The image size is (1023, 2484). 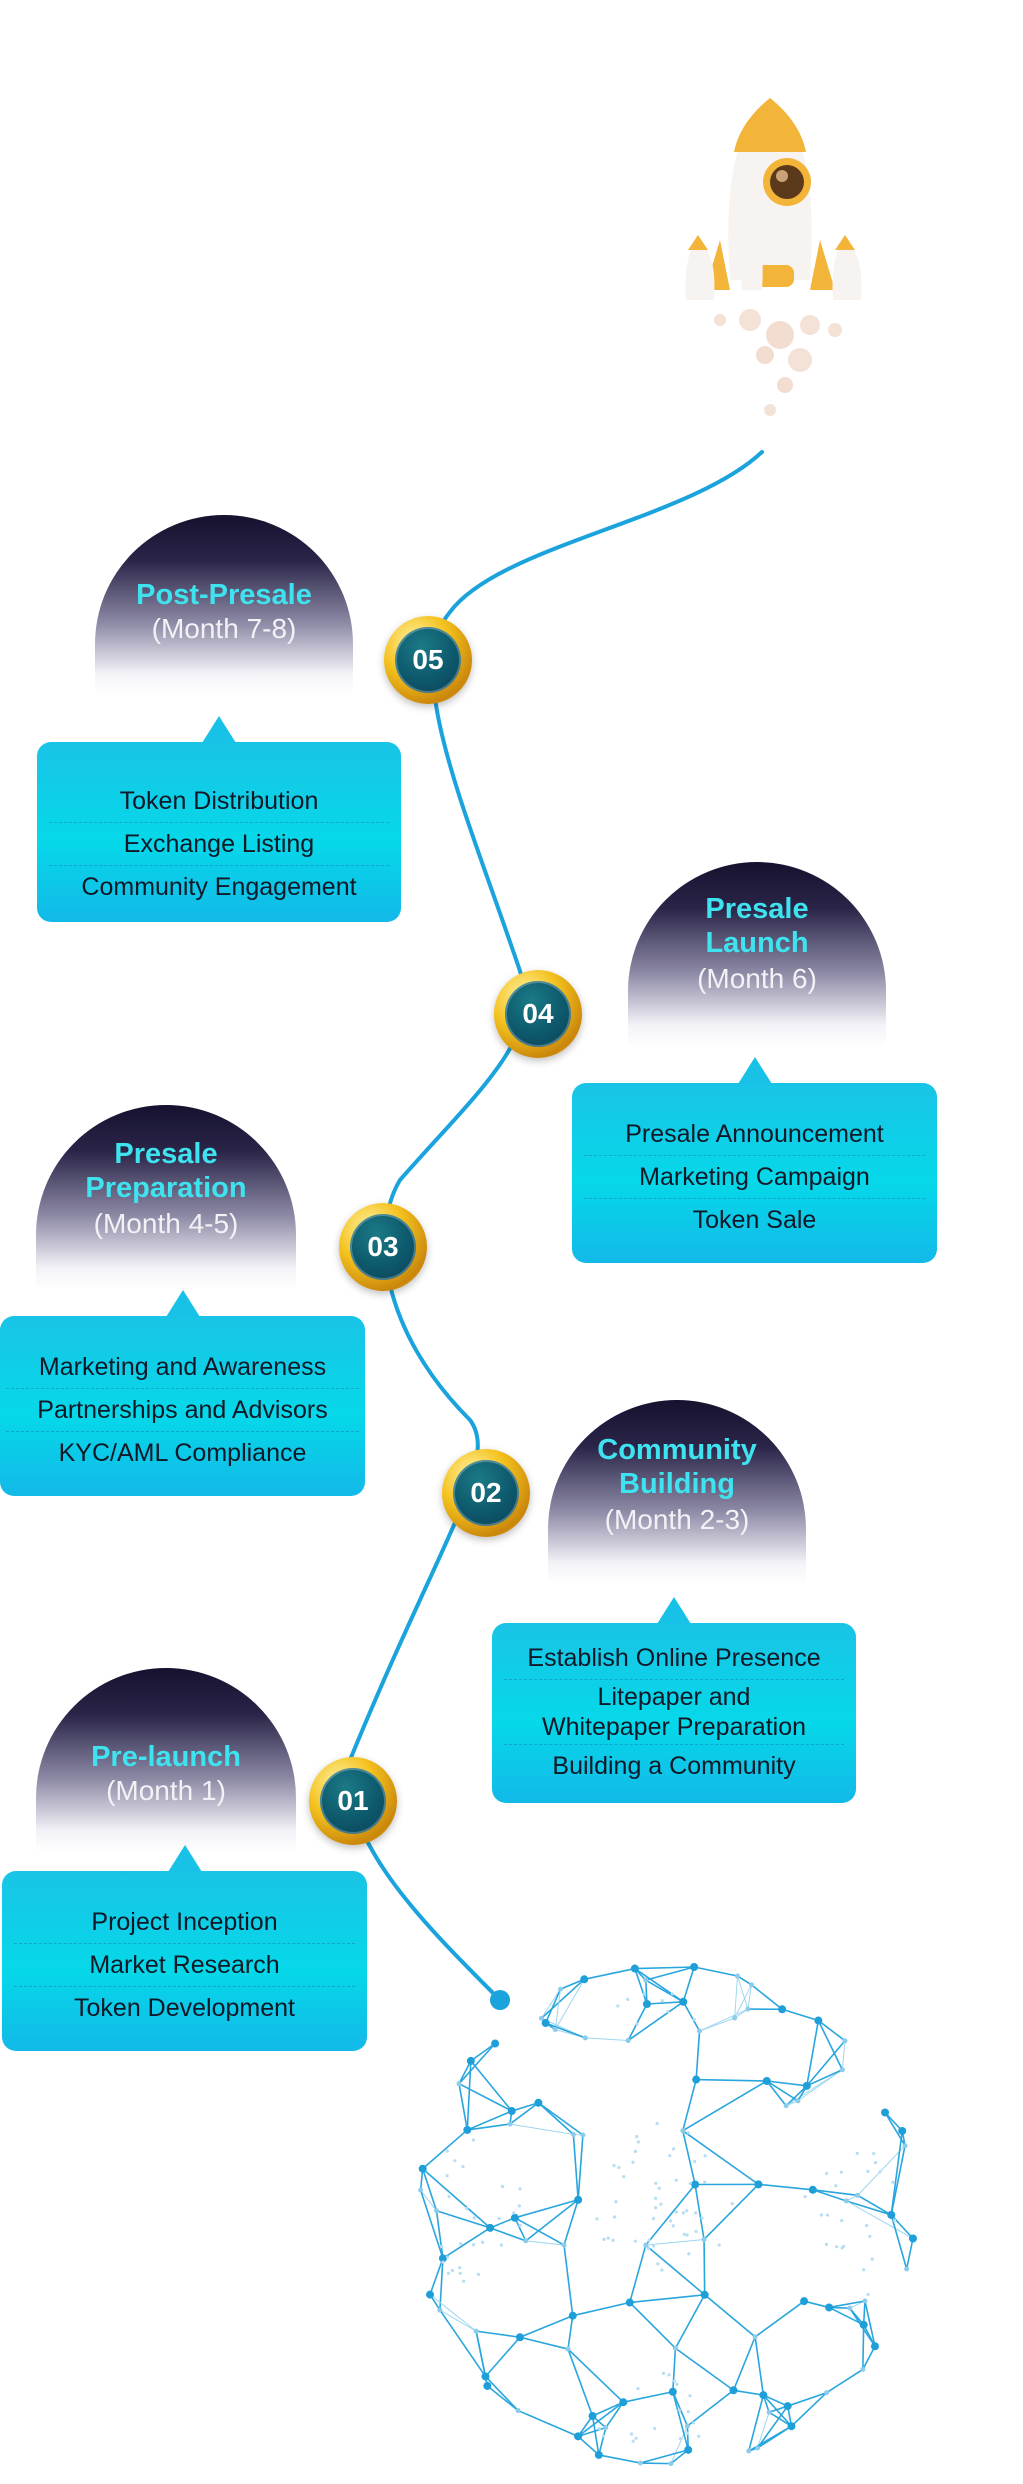 What do you see at coordinates (757, 978) in the screenshot?
I see `stage-4-period: (Month 6)` at bounding box center [757, 978].